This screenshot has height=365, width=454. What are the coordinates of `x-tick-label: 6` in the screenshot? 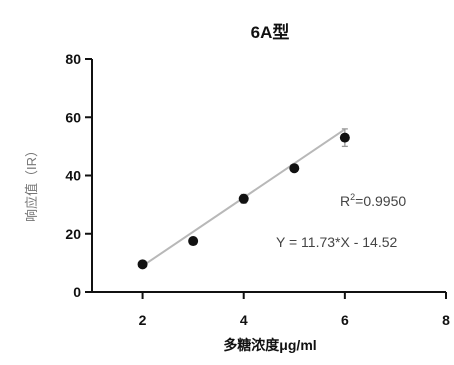 It's located at (345, 320).